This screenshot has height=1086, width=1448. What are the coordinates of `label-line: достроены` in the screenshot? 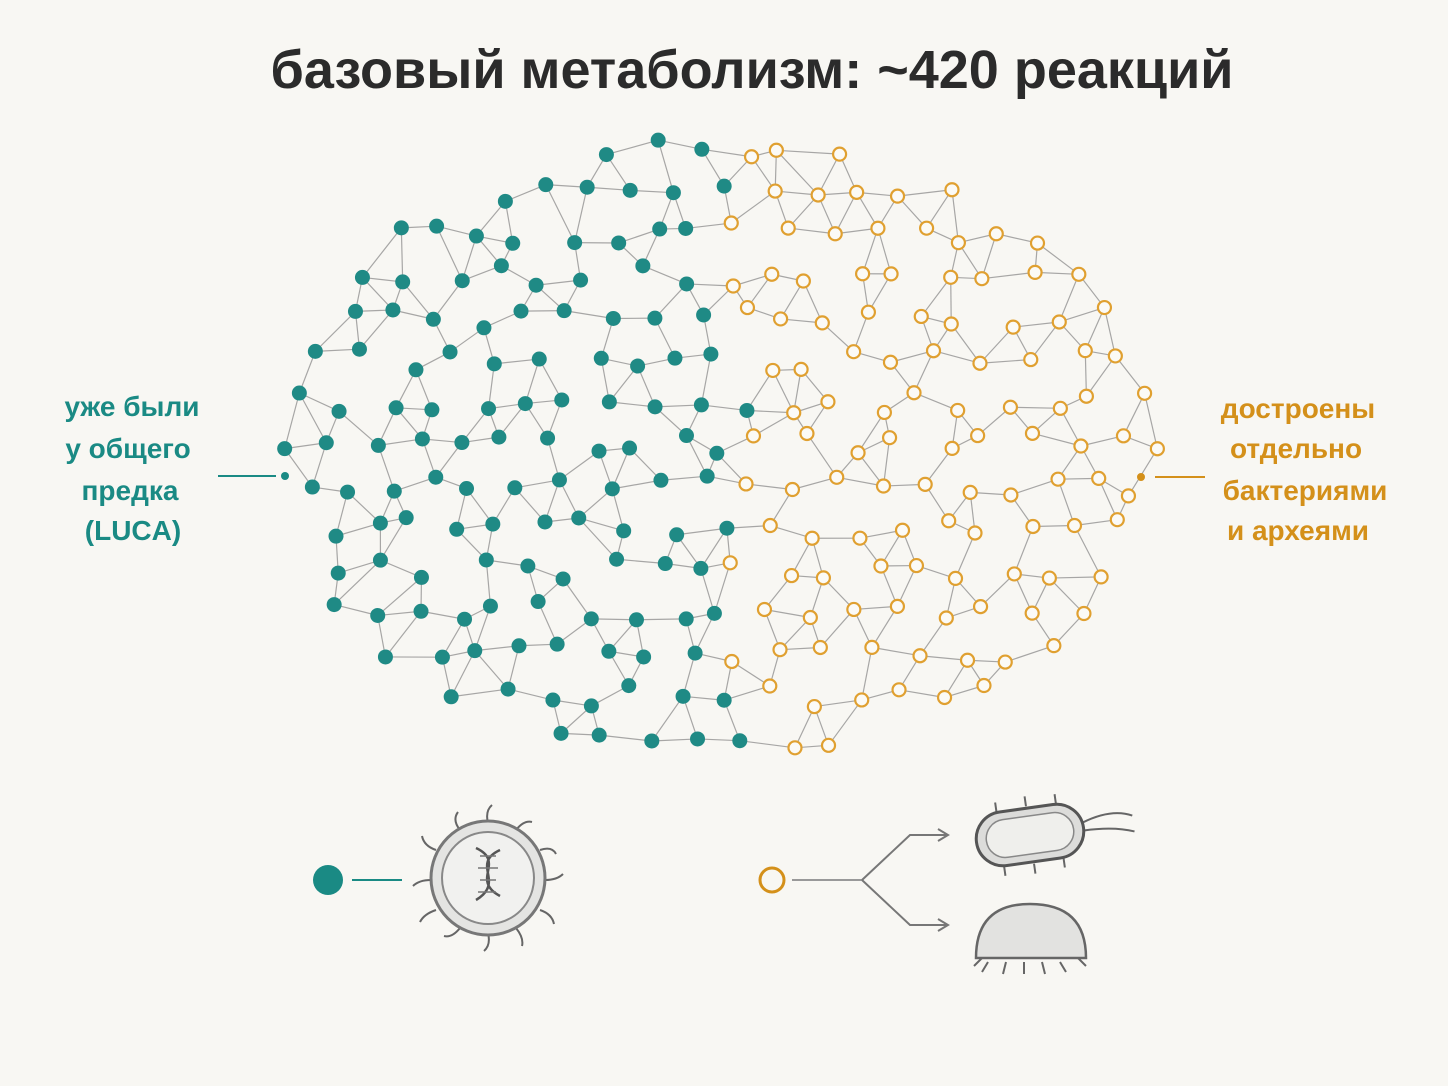 It's located at (1298, 408).